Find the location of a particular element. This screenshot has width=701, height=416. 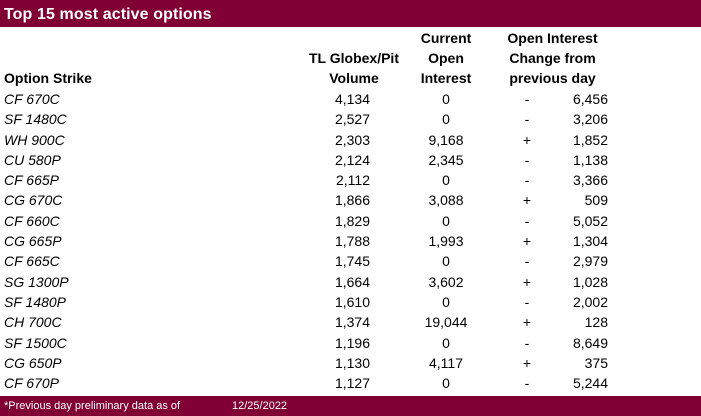

cell-option-strike: SF 1480C is located at coordinates (35, 119).